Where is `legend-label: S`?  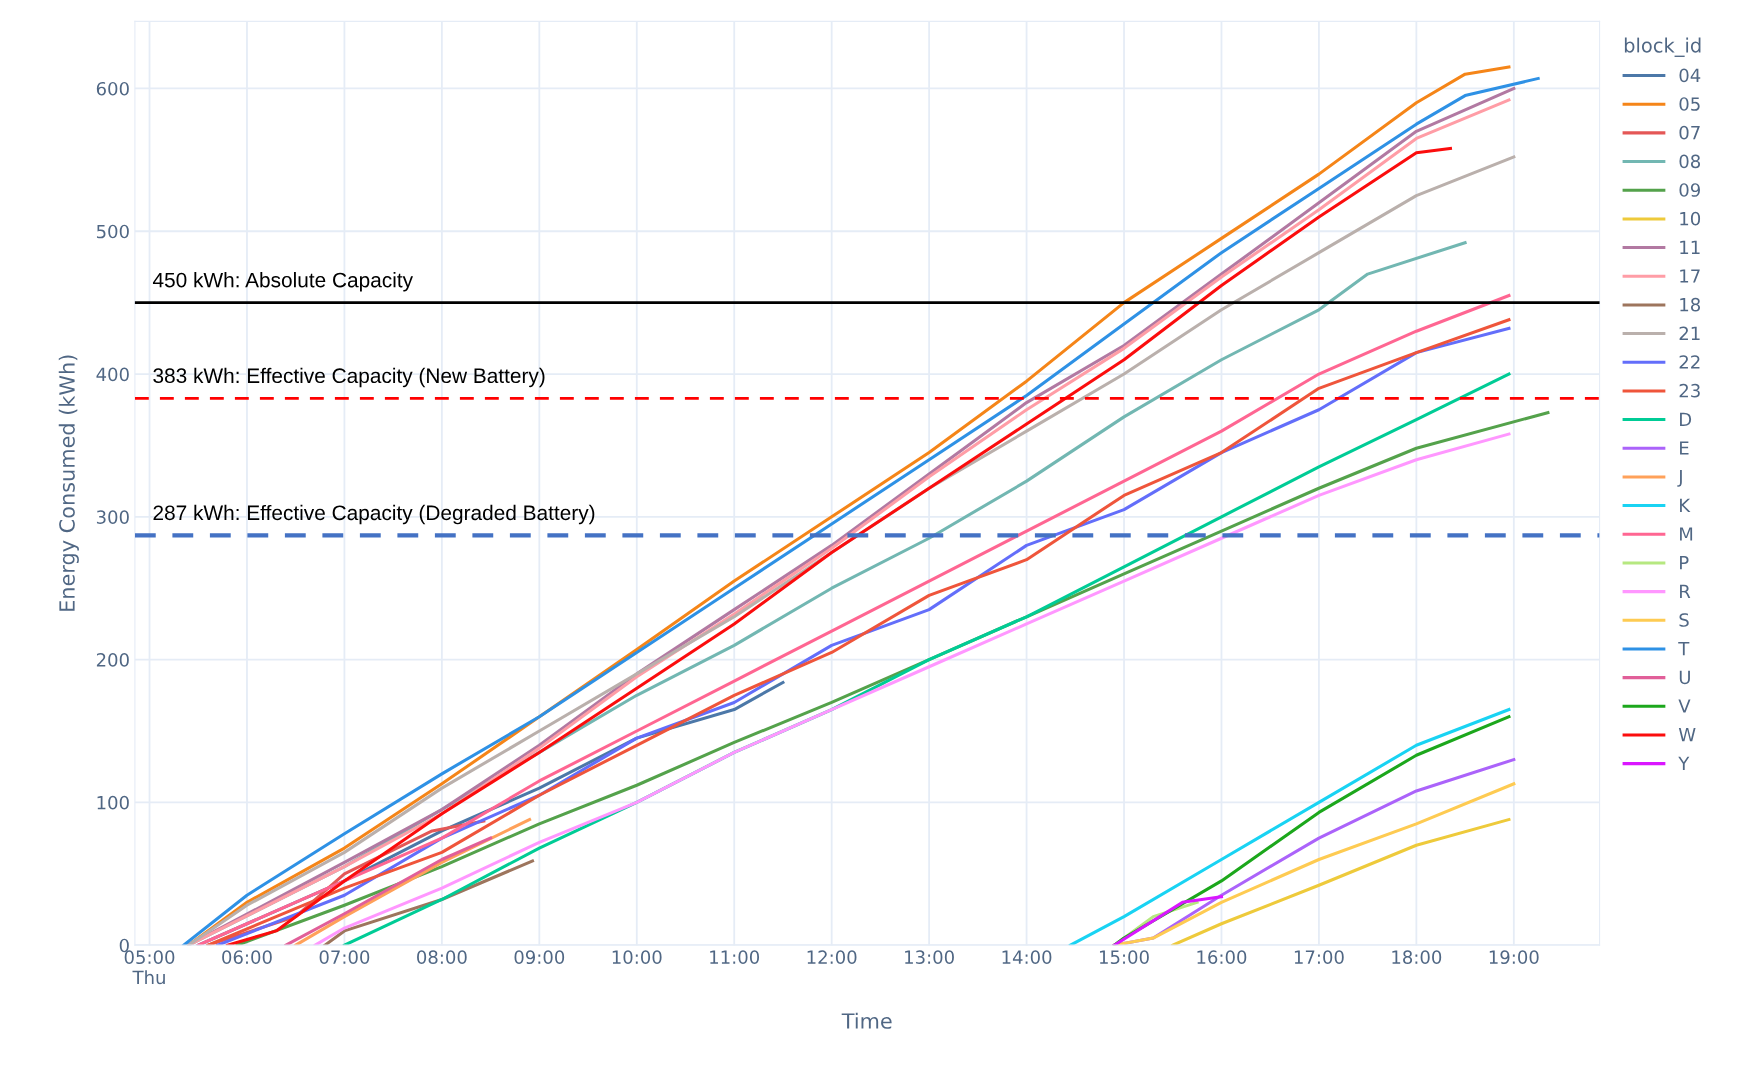 legend-label: S is located at coordinates (1684, 620).